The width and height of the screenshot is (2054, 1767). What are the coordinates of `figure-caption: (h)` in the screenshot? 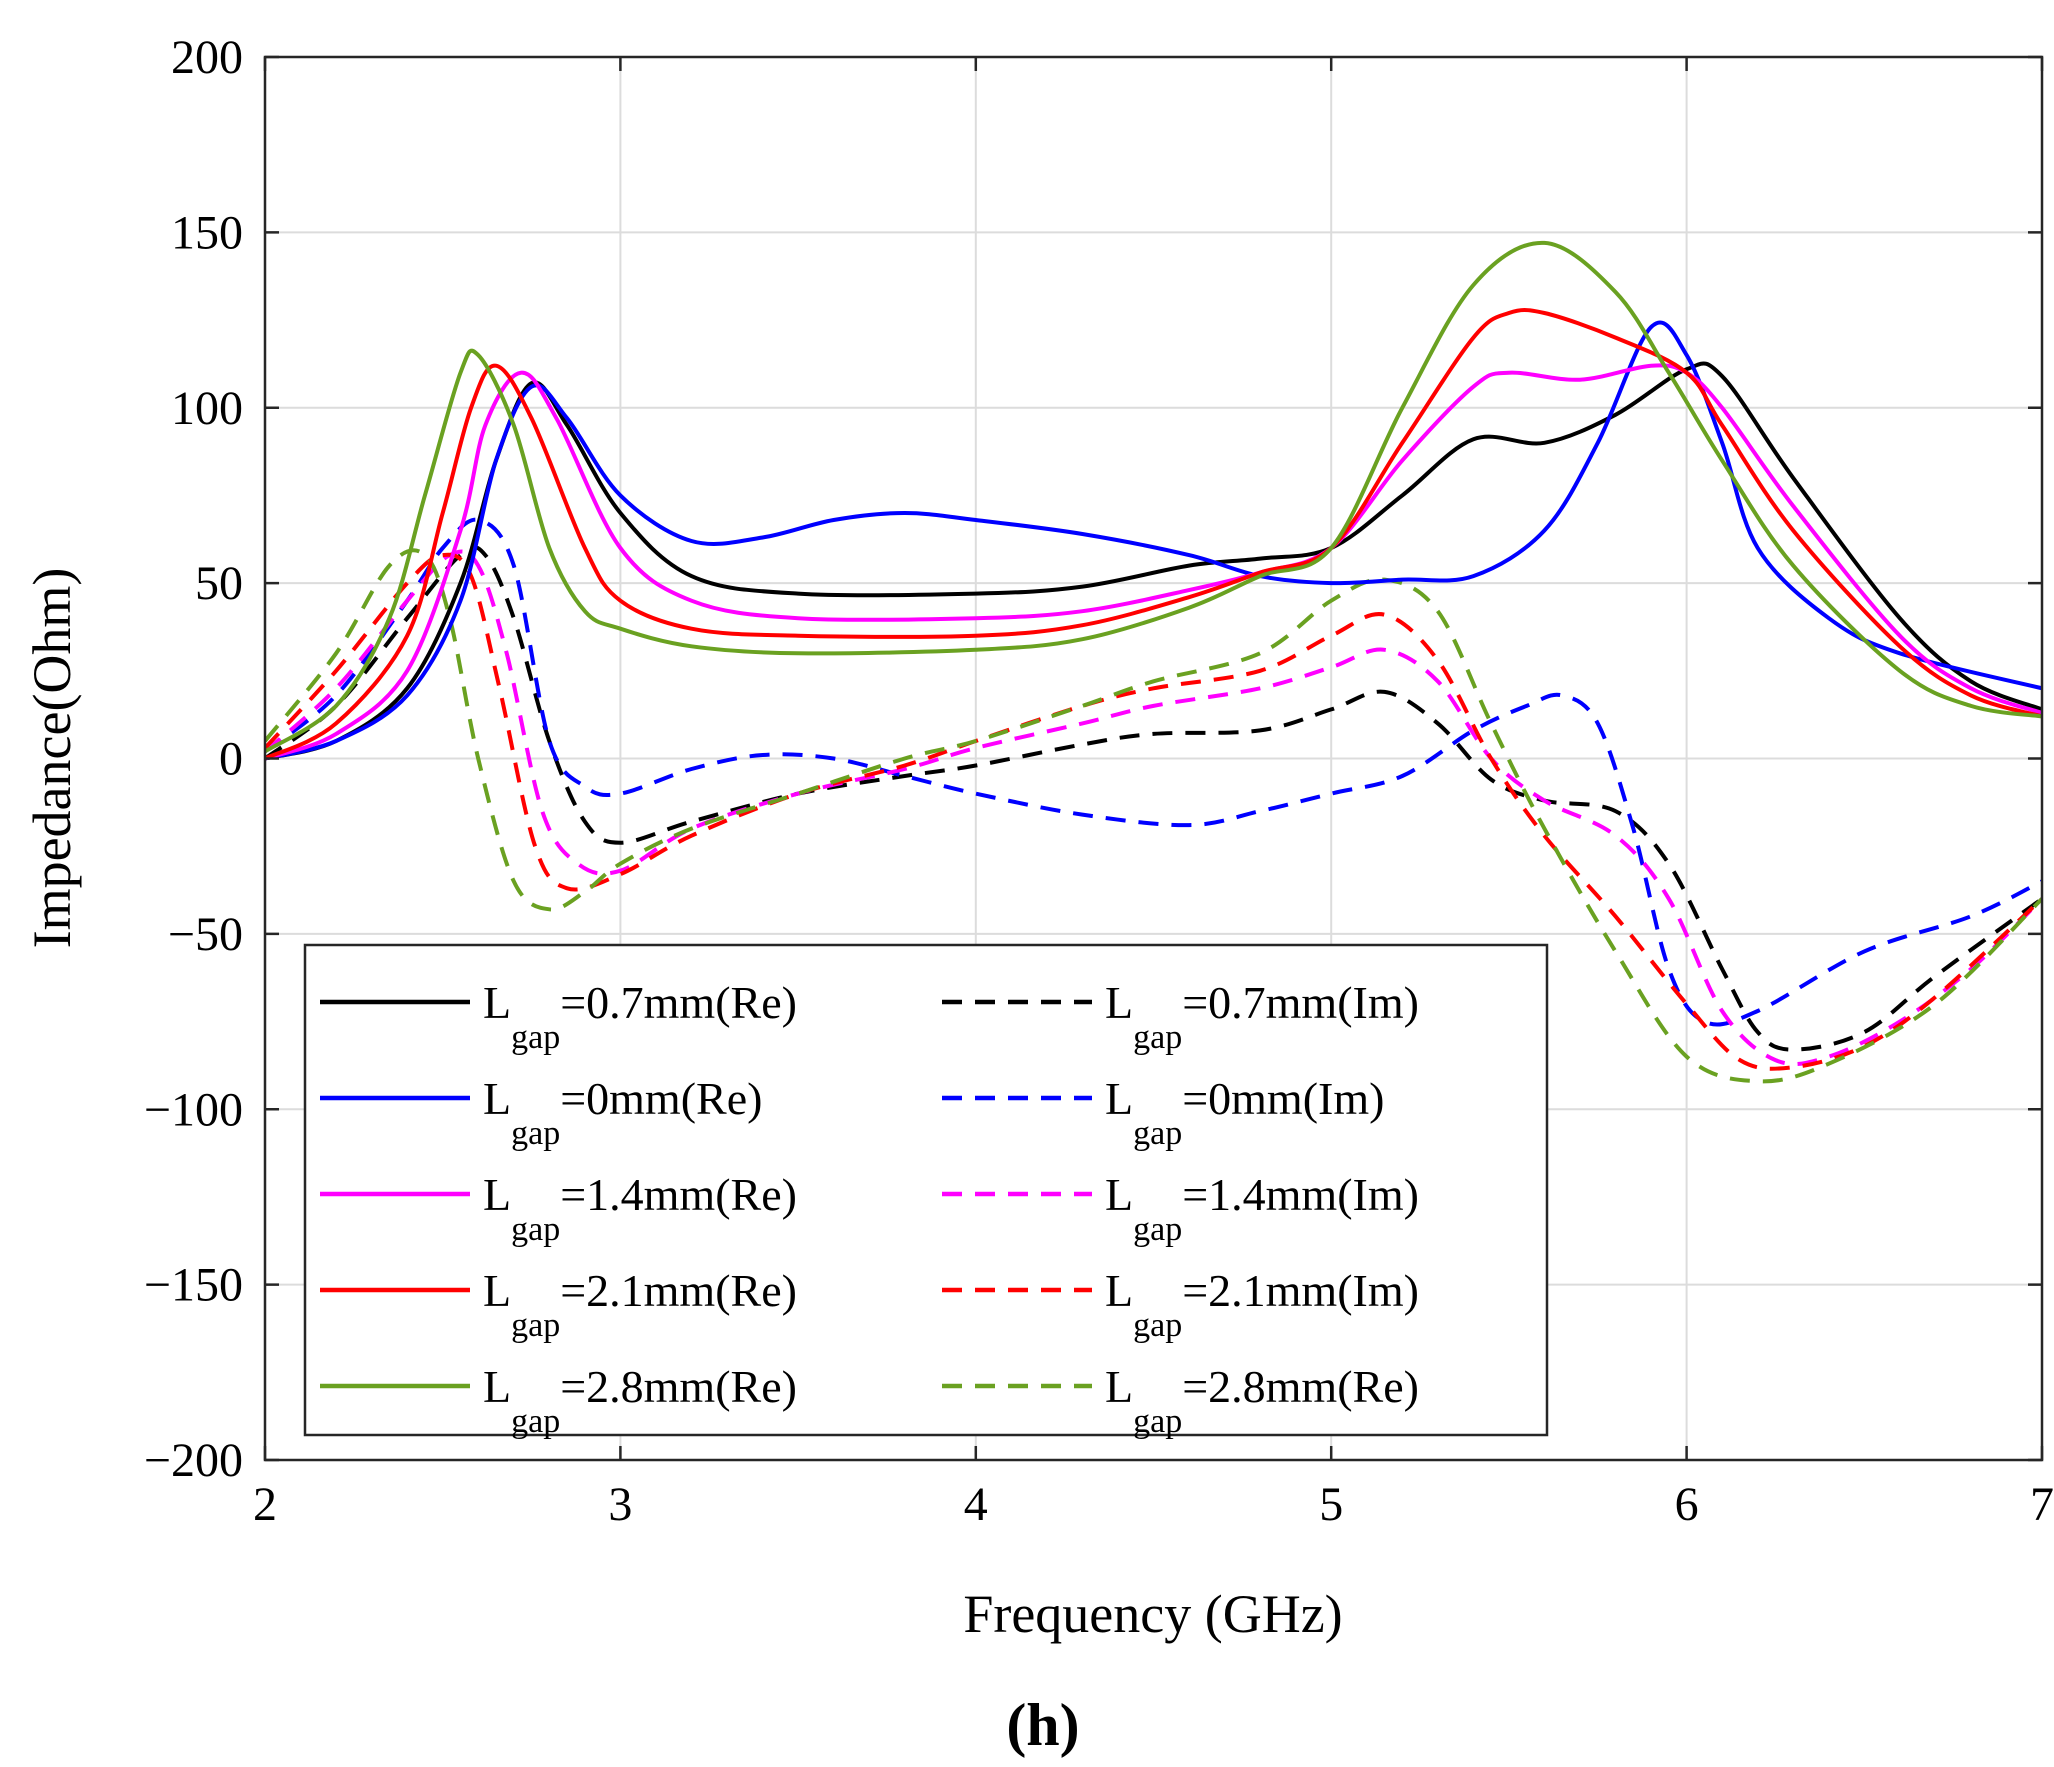 It's located at (1042, 1725).